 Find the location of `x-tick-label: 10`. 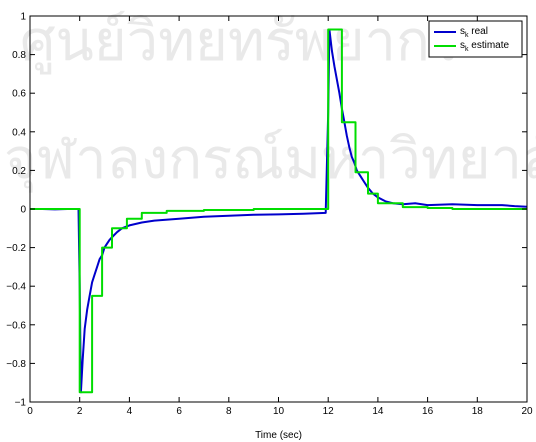

x-tick-label: 10 is located at coordinates (279, 411).